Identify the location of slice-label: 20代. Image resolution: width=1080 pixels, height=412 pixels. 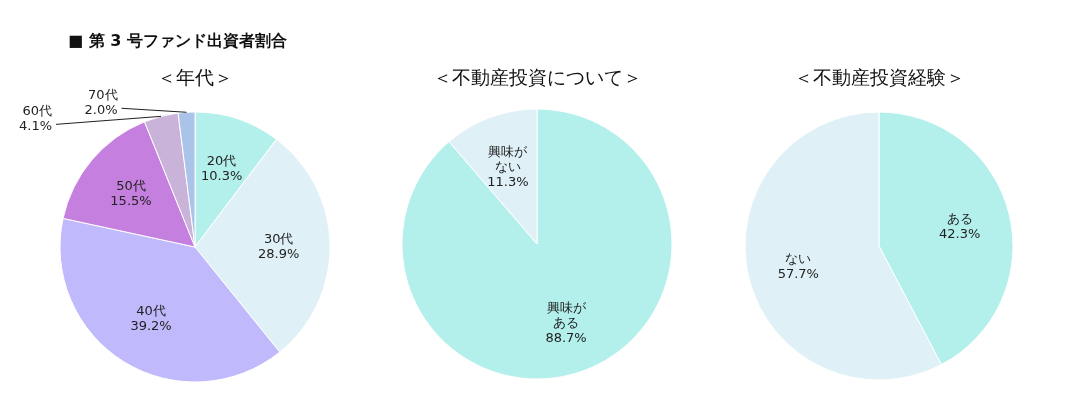
(221, 160).